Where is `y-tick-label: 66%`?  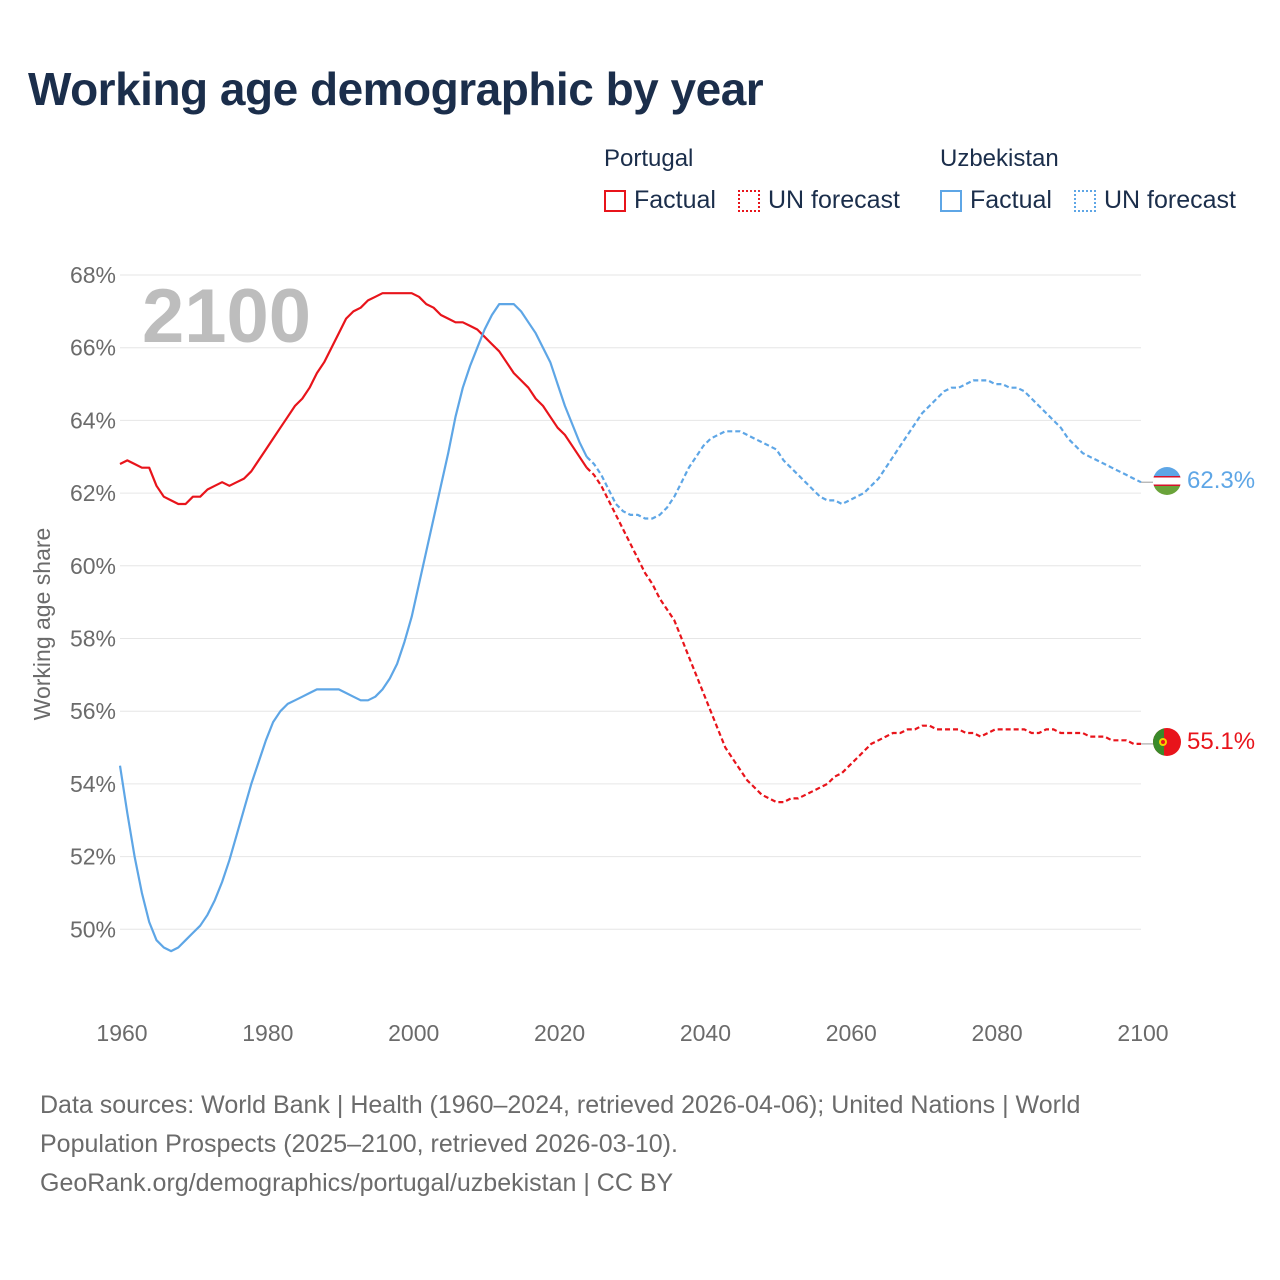 y-tick-label: 66% is located at coordinates (93, 348).